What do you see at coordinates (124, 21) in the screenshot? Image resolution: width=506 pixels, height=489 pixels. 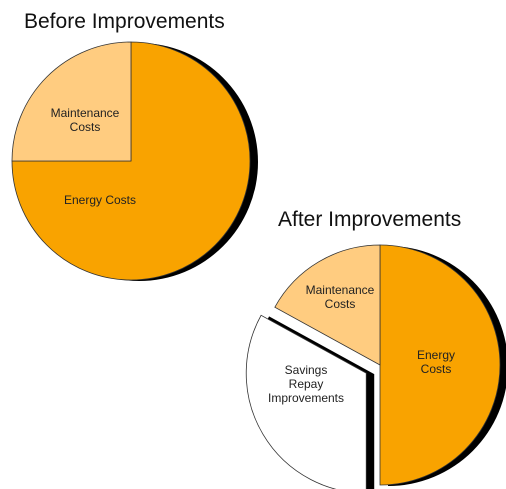 I see `chart-title: Before Improvements` at bounding box center [124, 21].